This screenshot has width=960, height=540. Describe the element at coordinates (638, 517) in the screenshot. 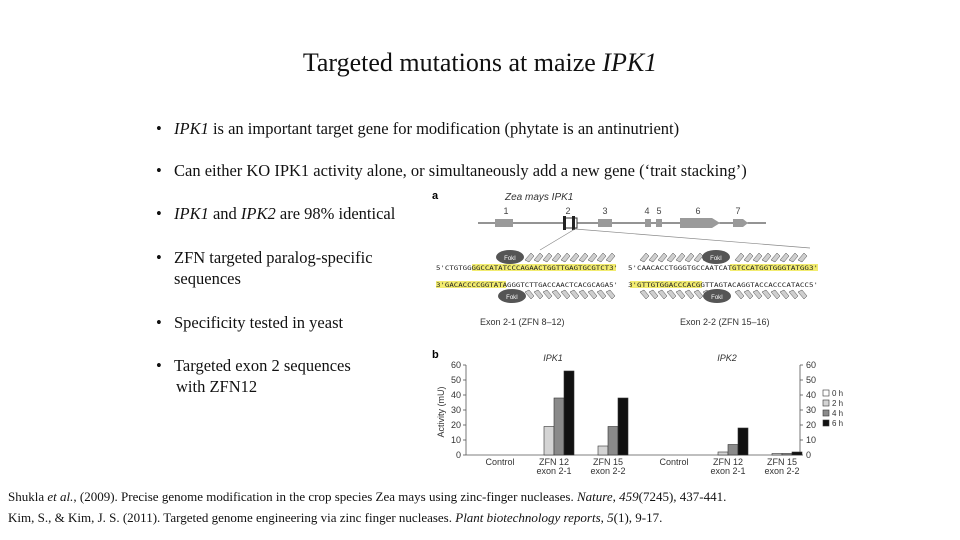

I see `ref-text: (1), 9-17.` at that location.